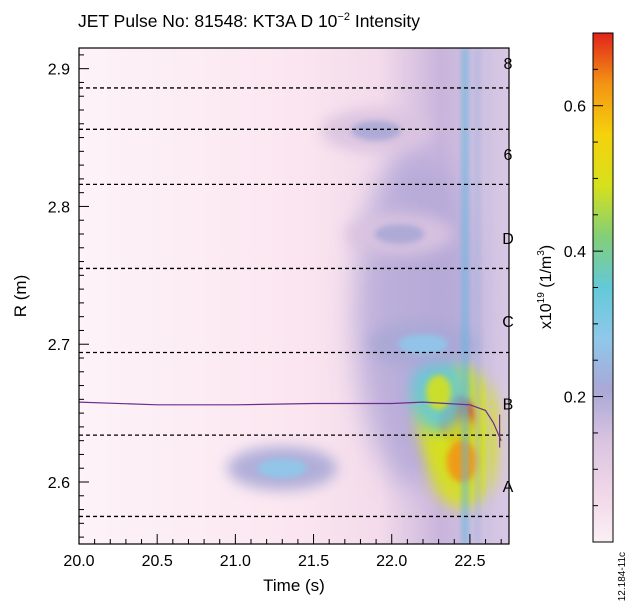  What do you see at coordinates (290, 421) in the screenshot?
I see `trace-line` at bounding box center [290, 421].